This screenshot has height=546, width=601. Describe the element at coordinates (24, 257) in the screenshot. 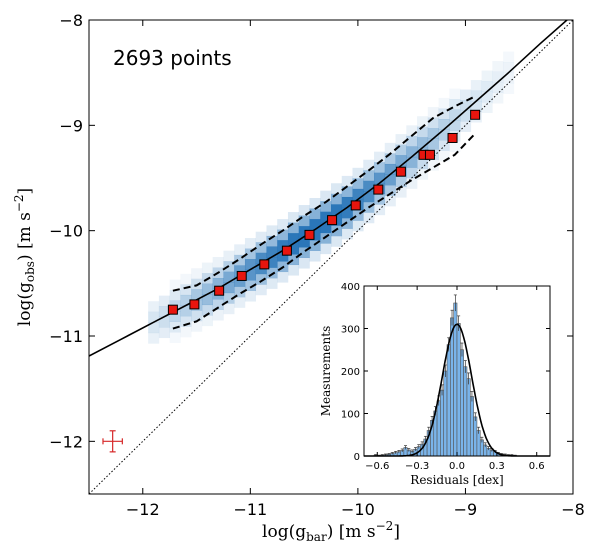

I see `y-axis-label: log(gobs) [m s−2]` at that location.